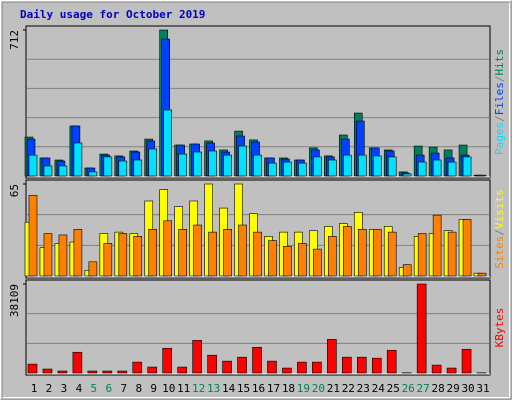 This screenshot has height=400, width=512. Describe the element at coordinates (423, 388) in the screenshot. I see `x-tick-label: 27` at that location.